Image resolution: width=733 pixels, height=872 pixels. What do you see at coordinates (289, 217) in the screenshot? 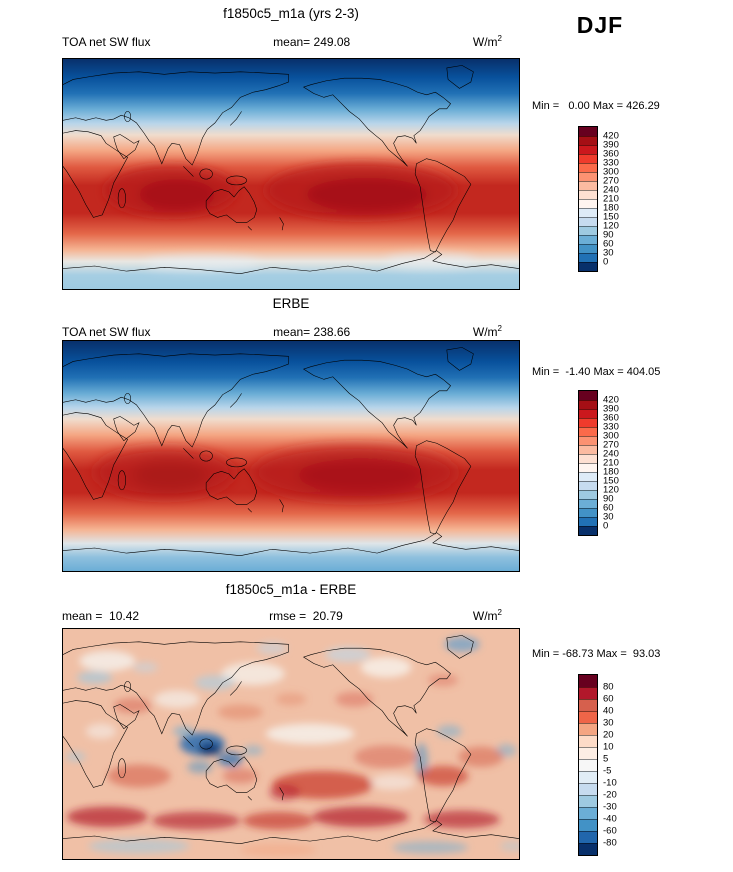
I see `model-map-field-blobs` at bounding box center [289, 217].